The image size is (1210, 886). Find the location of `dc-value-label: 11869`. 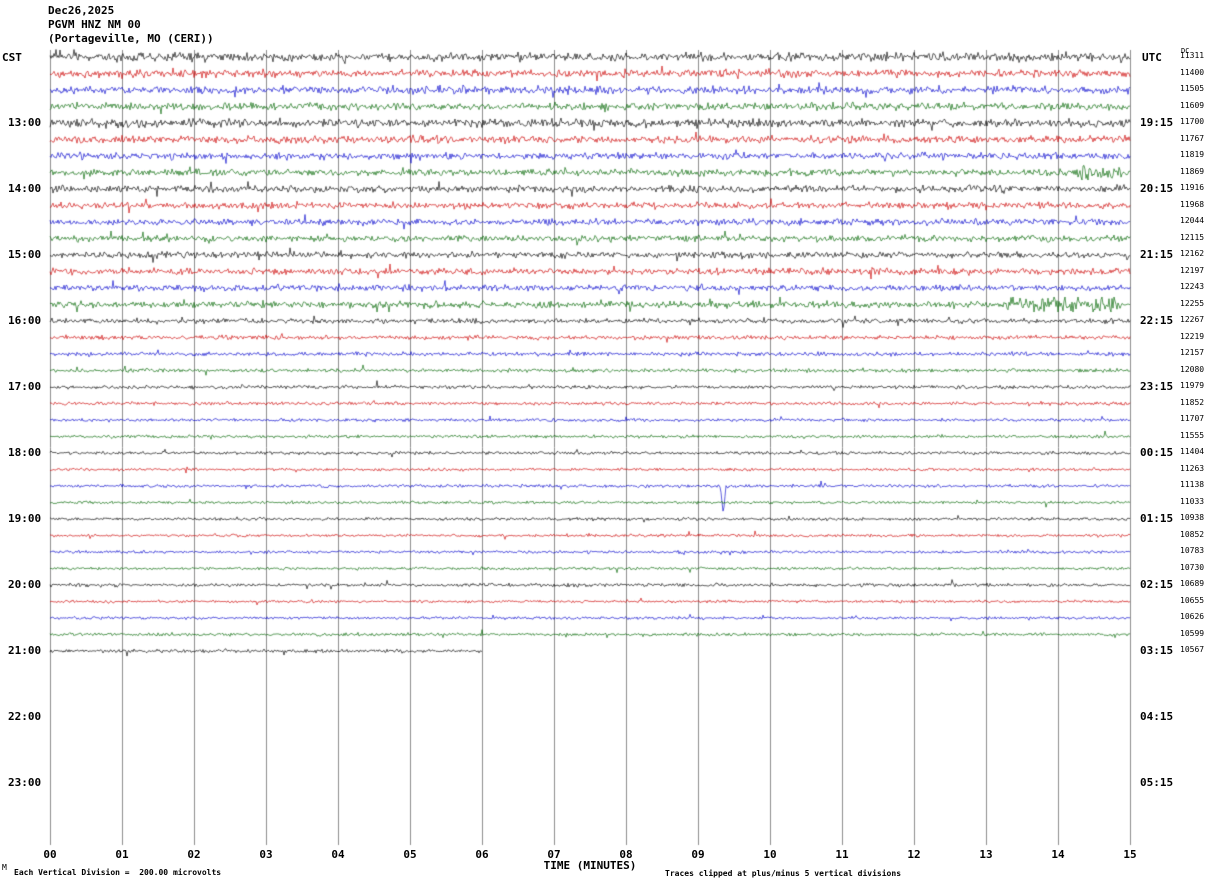

dc-value-label: 11869 is located at coordinates (1192, 171).